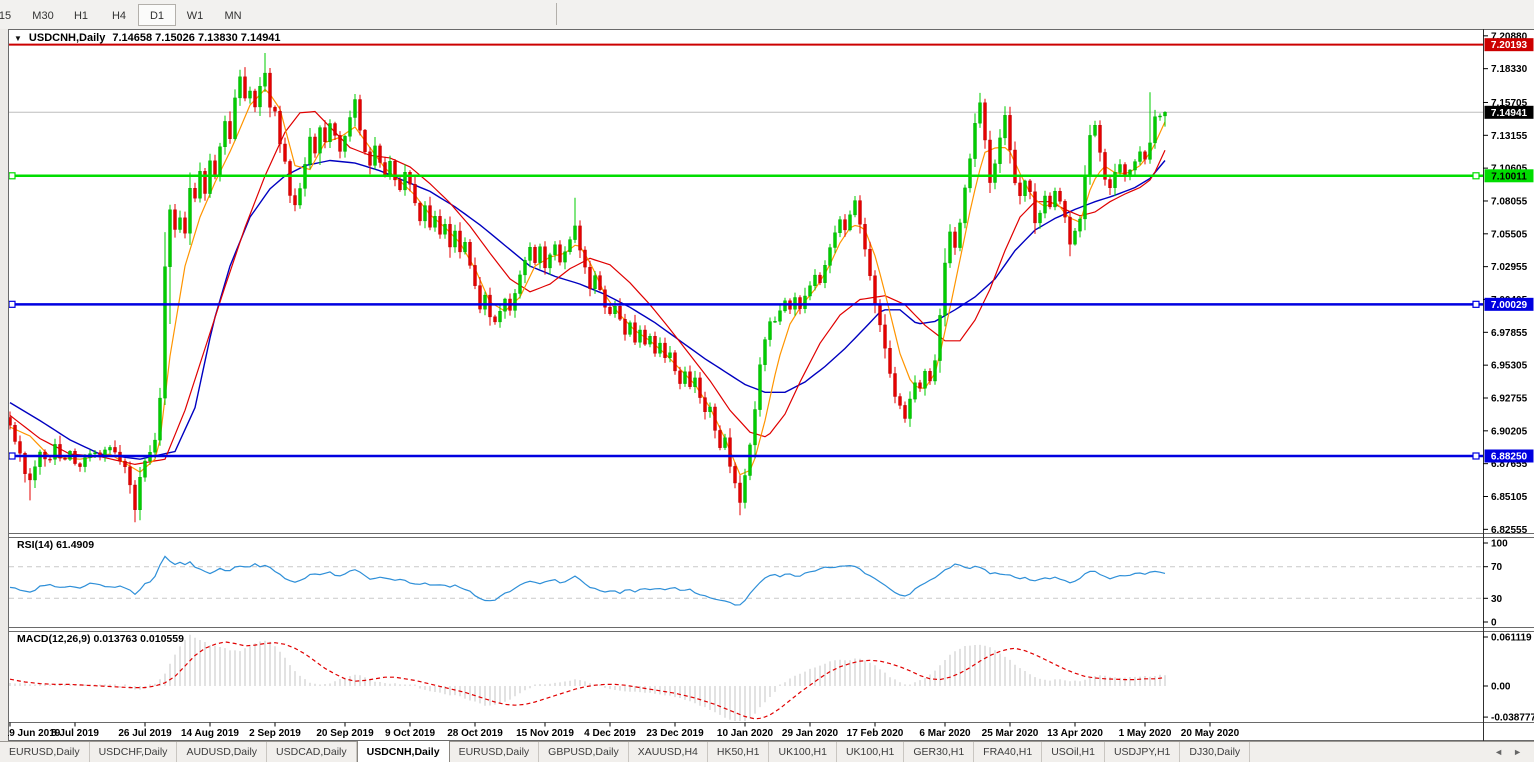 Image resolution: width=1534 pixels, height=762 pixels. I want to click on svg-text: 6.85105, so click(1509, 497).